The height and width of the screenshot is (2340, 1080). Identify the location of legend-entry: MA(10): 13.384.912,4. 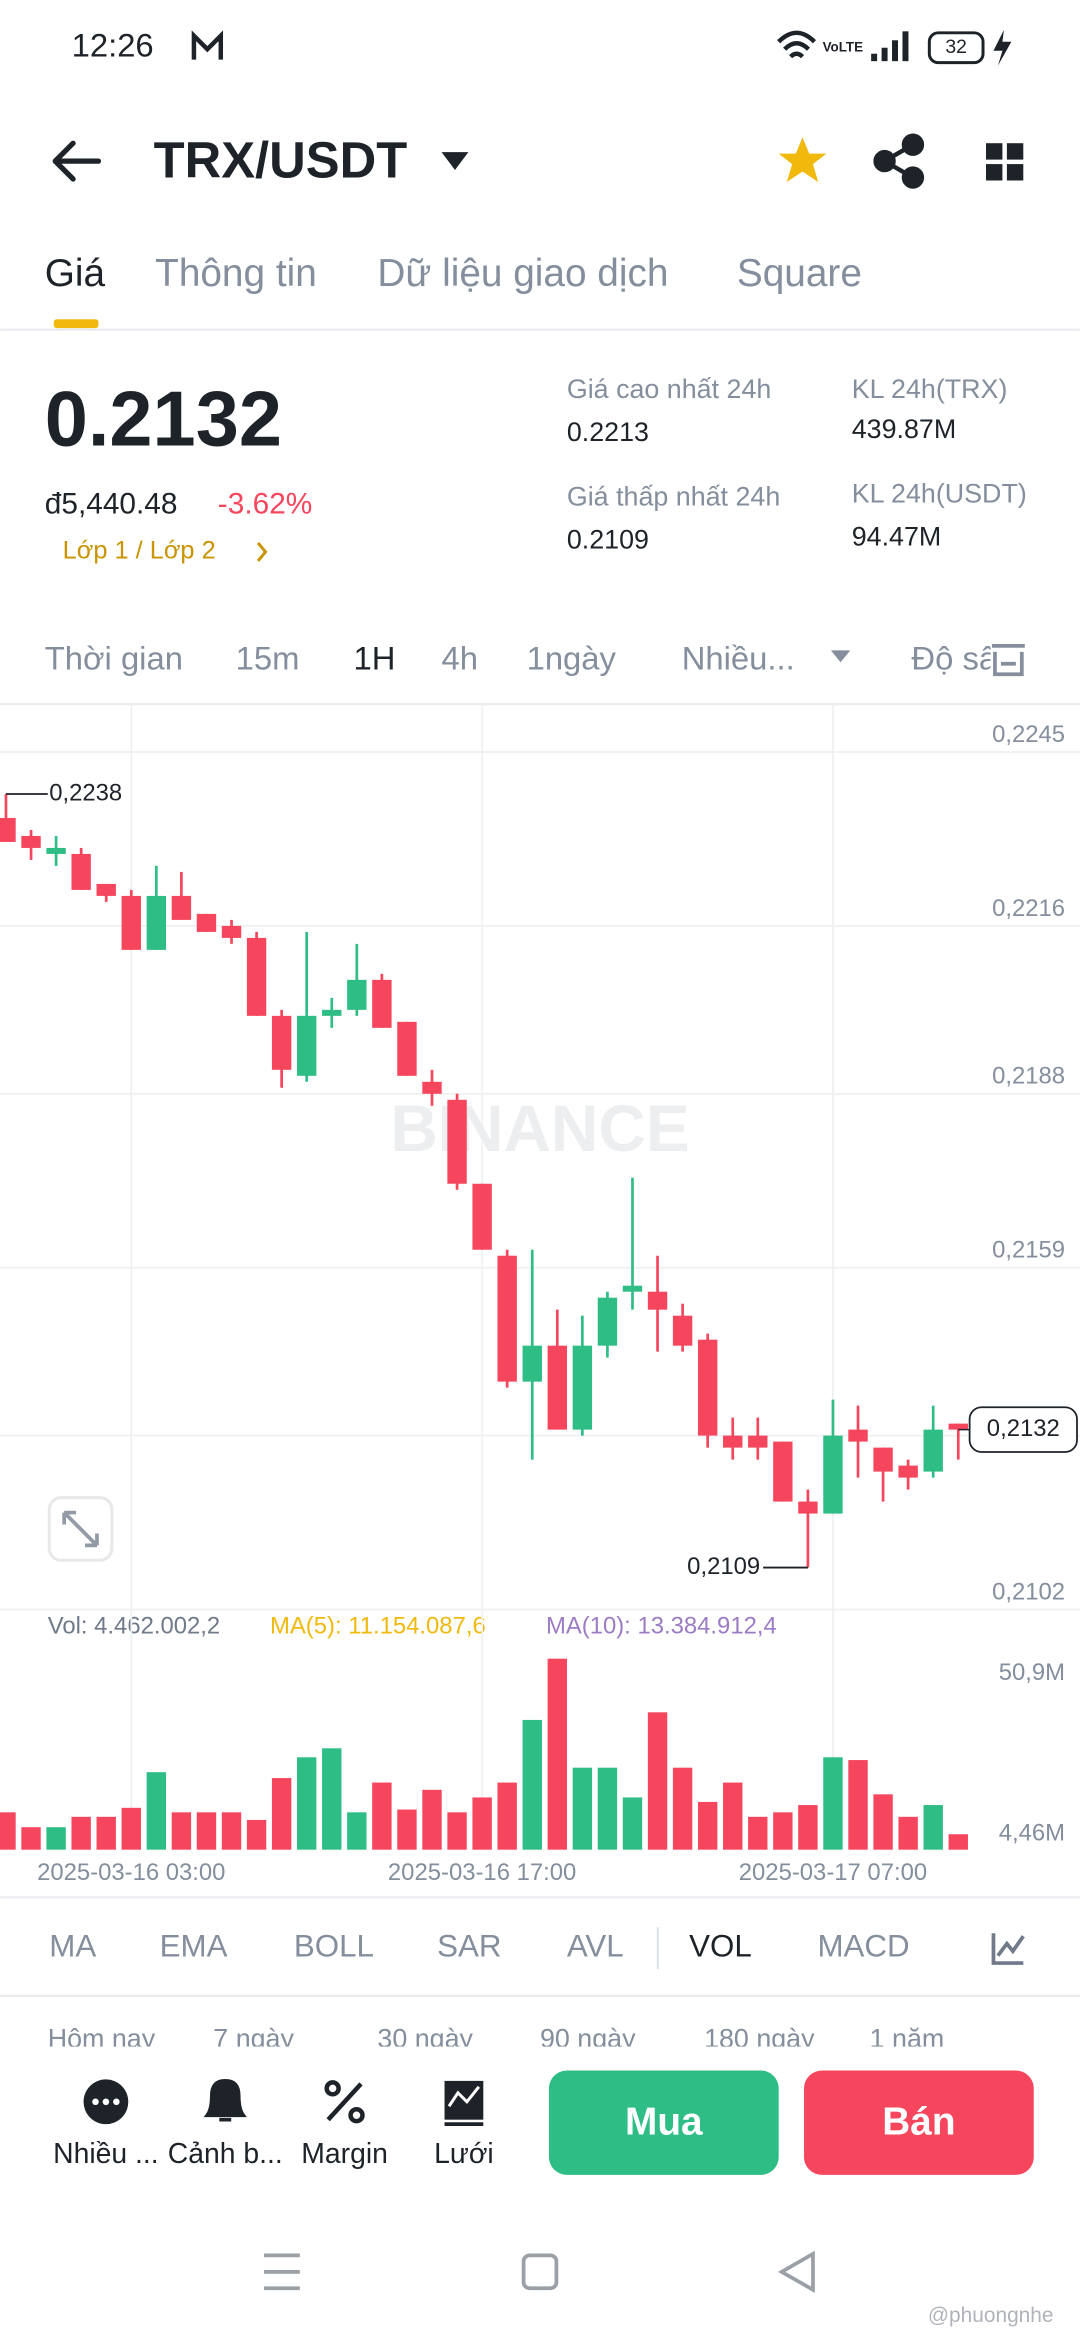
(661, 1626).